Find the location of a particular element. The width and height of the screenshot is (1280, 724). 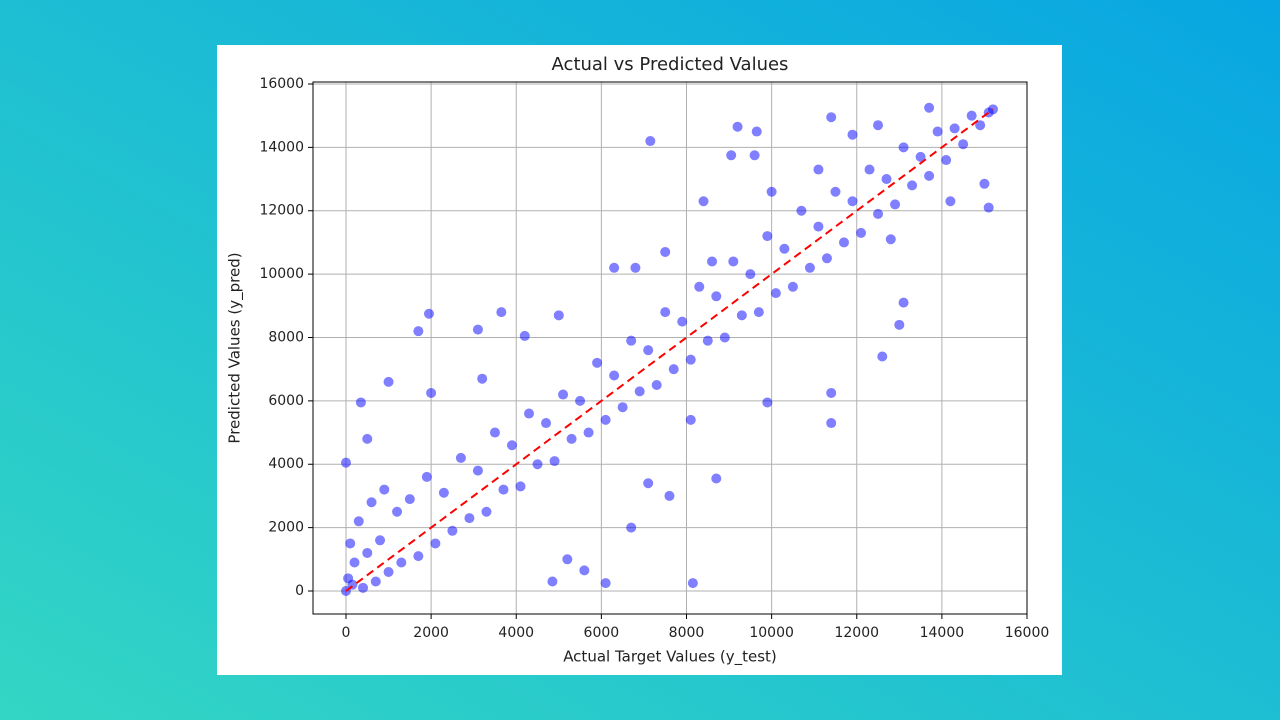

y-tick-label: 8000 is located at coordinates (286, 337).